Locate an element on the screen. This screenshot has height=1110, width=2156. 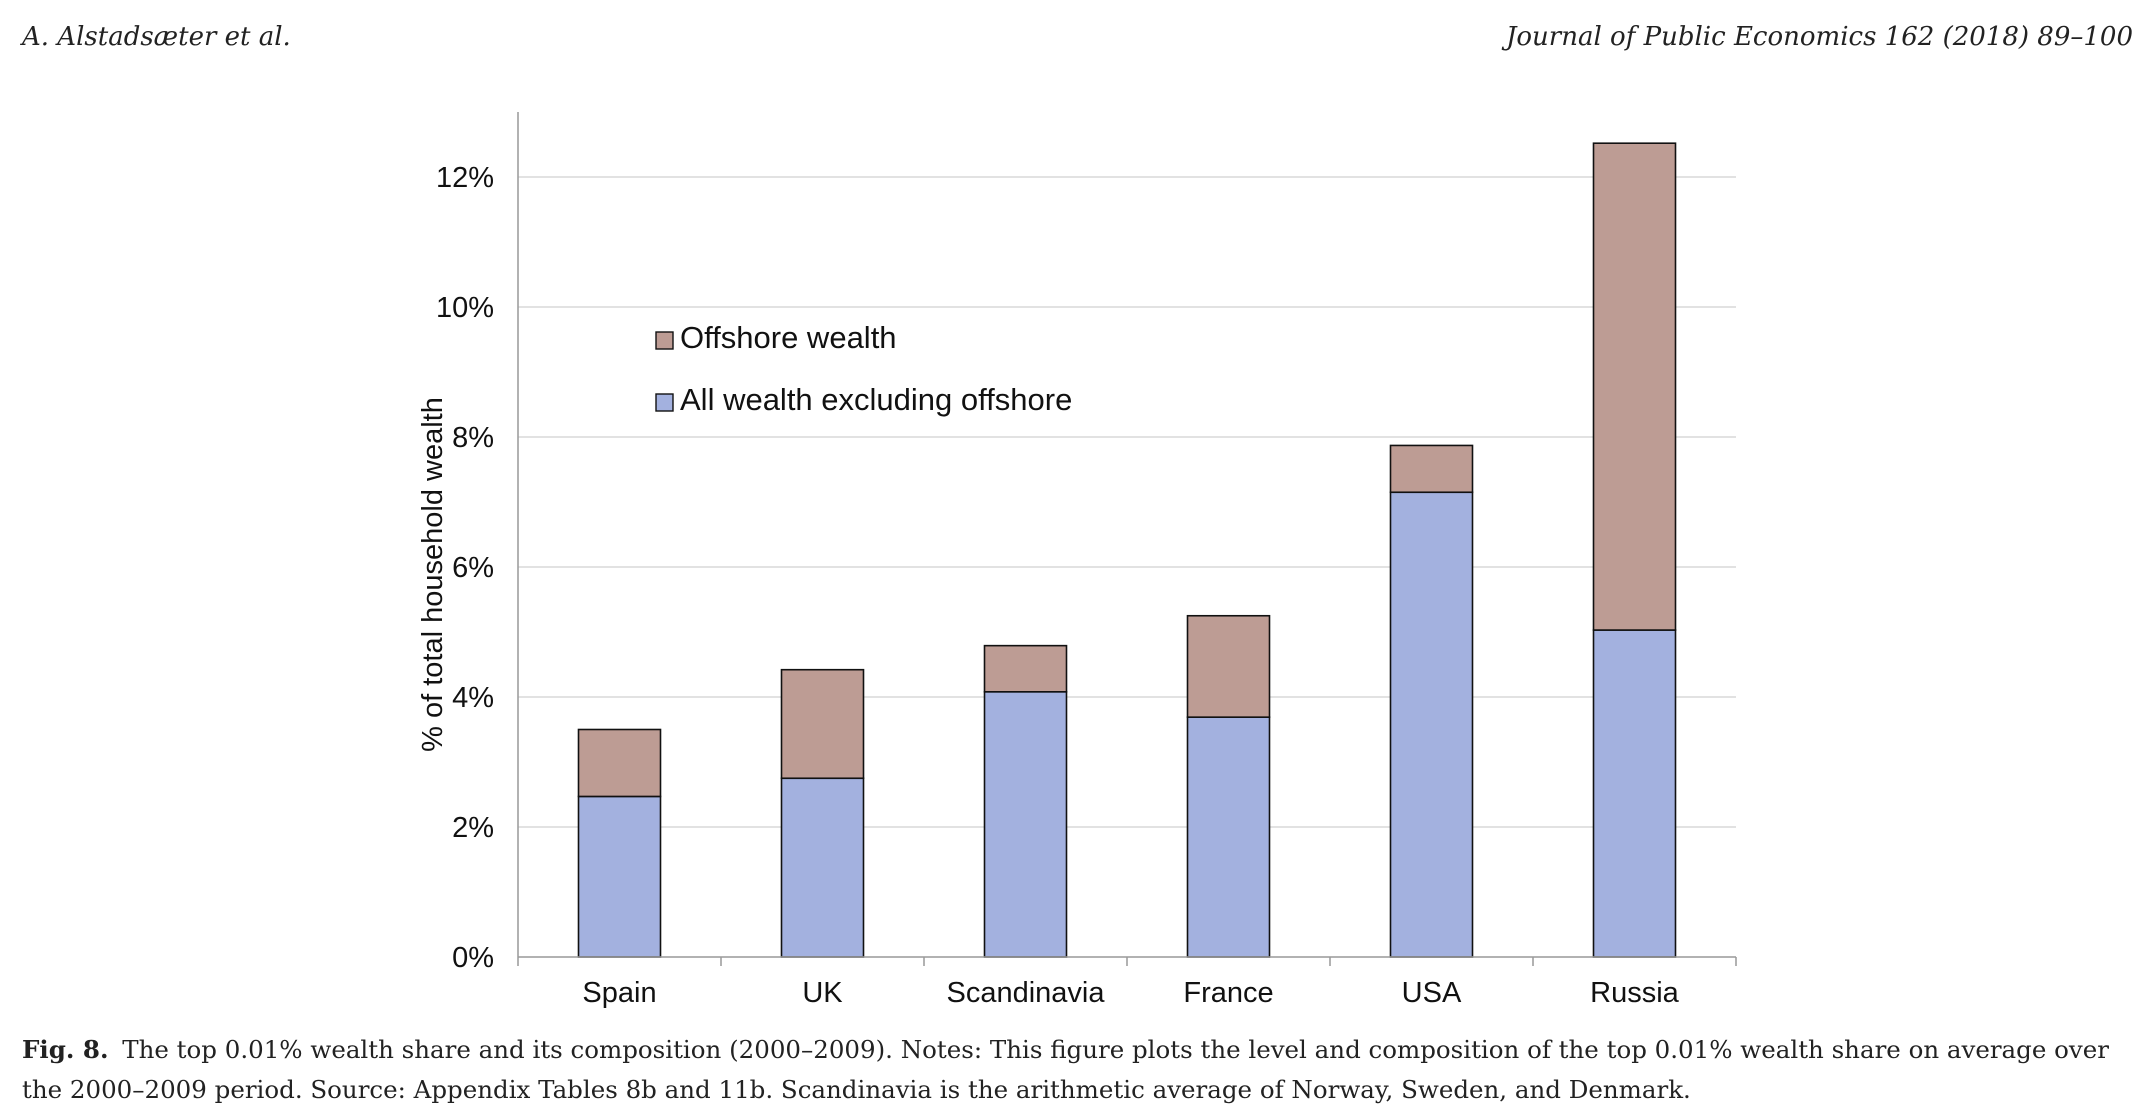
bar-uk-onshore is located at coordinates (822, 867).